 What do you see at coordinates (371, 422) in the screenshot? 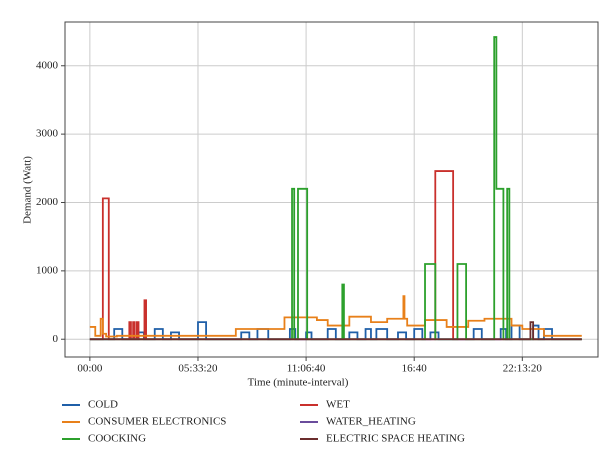
I see `legend-label: WATER_HEATING` at bounding box center [371, 422].